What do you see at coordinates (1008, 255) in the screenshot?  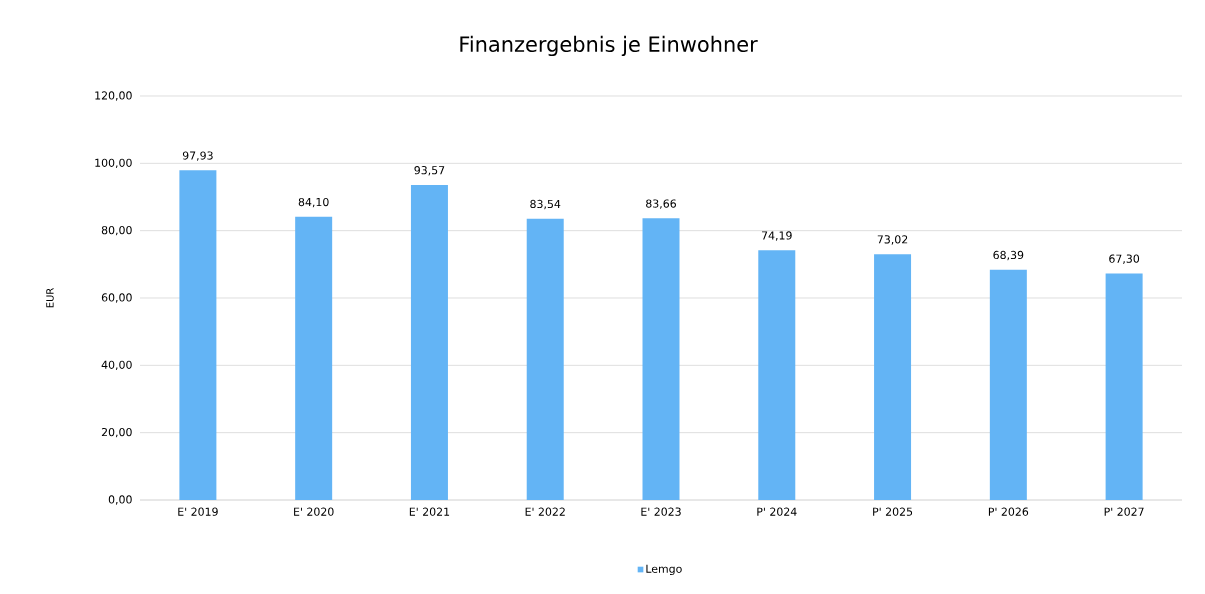 I see `data-label: 68,39` at bounding box center [1008, 255].